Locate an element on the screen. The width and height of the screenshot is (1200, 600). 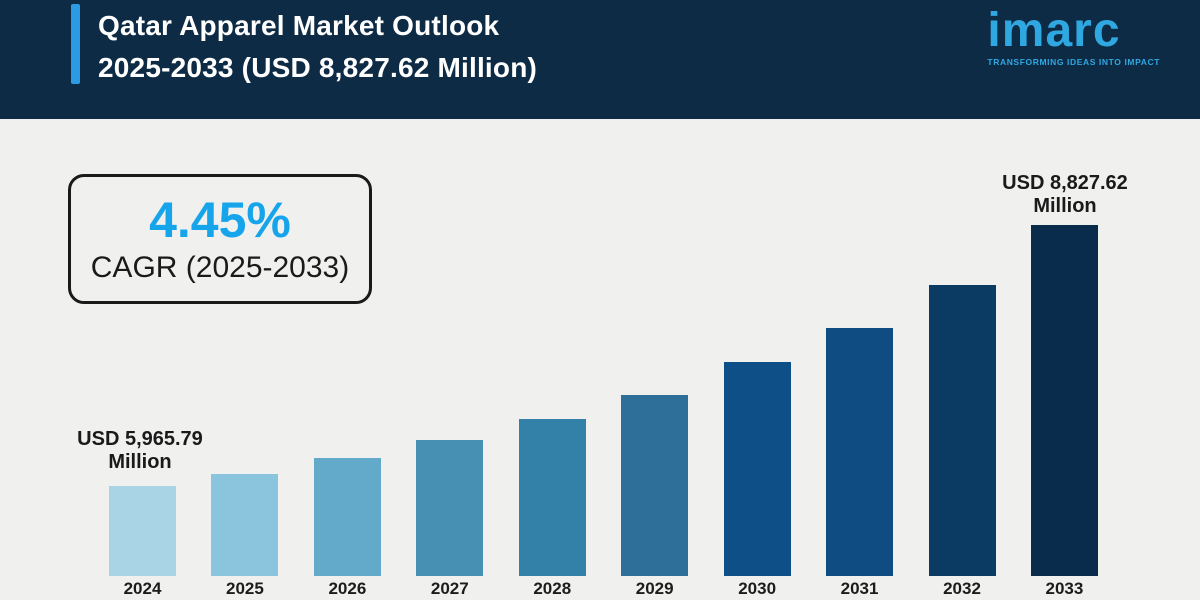
bar-group-2033: 2033 is located at coordinates (1064, 411).